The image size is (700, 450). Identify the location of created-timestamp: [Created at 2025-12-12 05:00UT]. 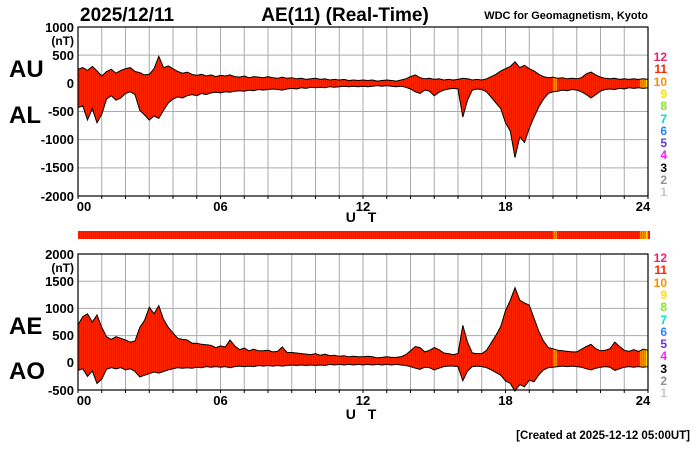
(603, 436).